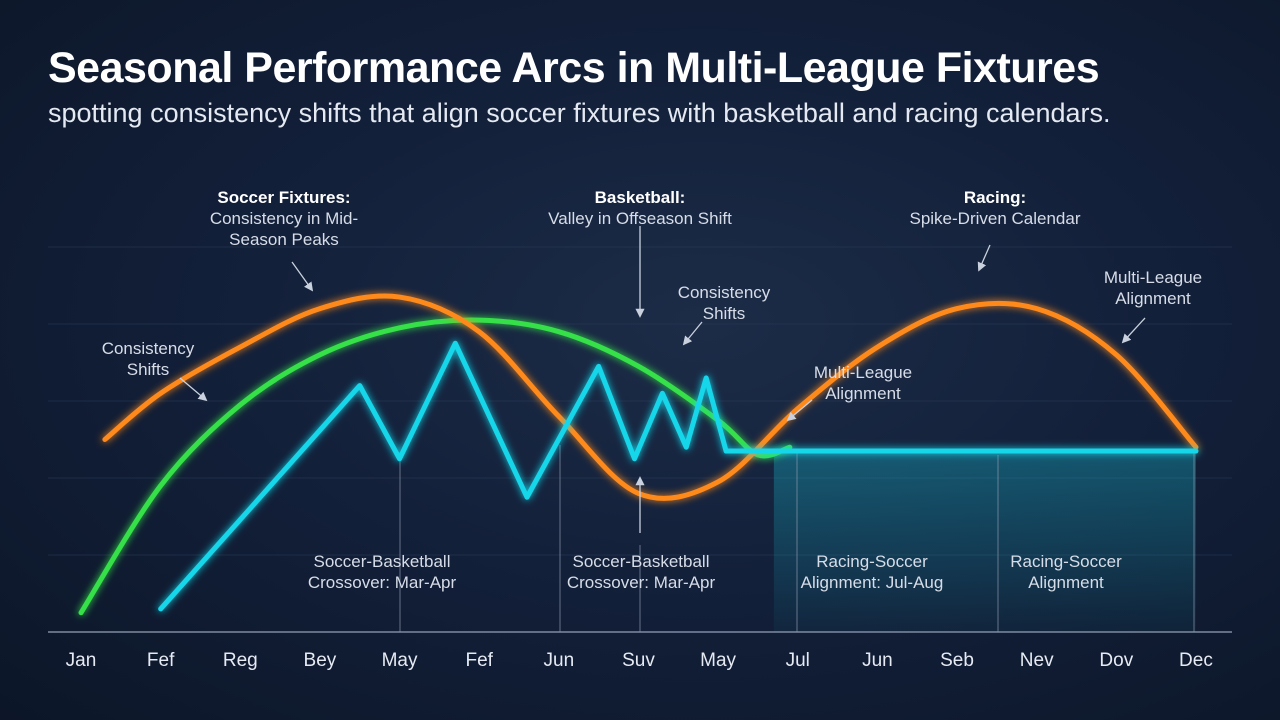 This screenshot has height=720, width=1280. Describe the element at coordinates (872, 561) in the screenshot. I see `annotation-9-line-0: Racing-Soccer` at that location.